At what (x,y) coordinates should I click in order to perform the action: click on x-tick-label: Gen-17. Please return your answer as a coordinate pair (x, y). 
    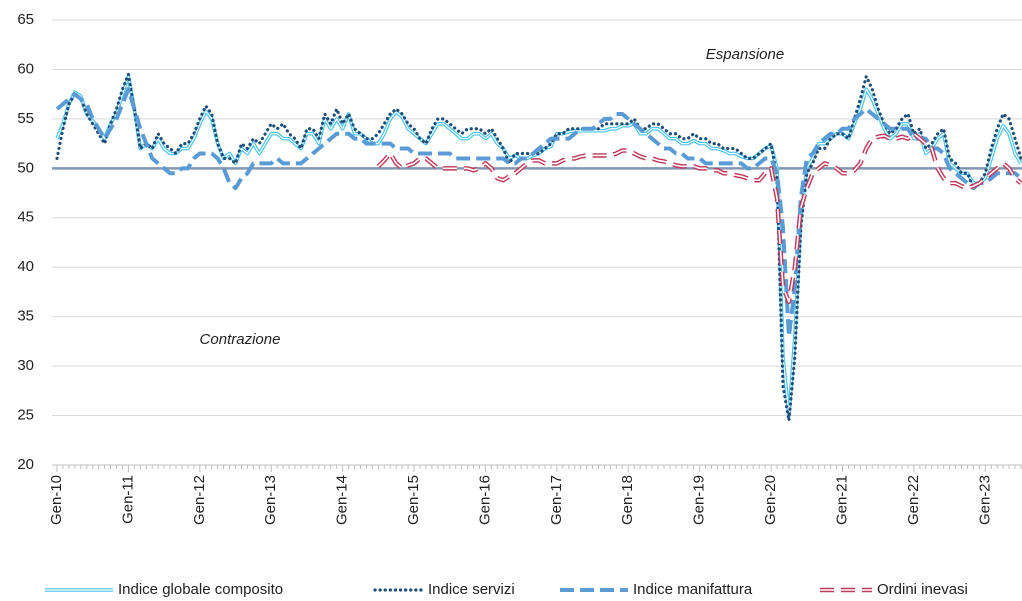
    Looking at the image, I should click on (556, 500).